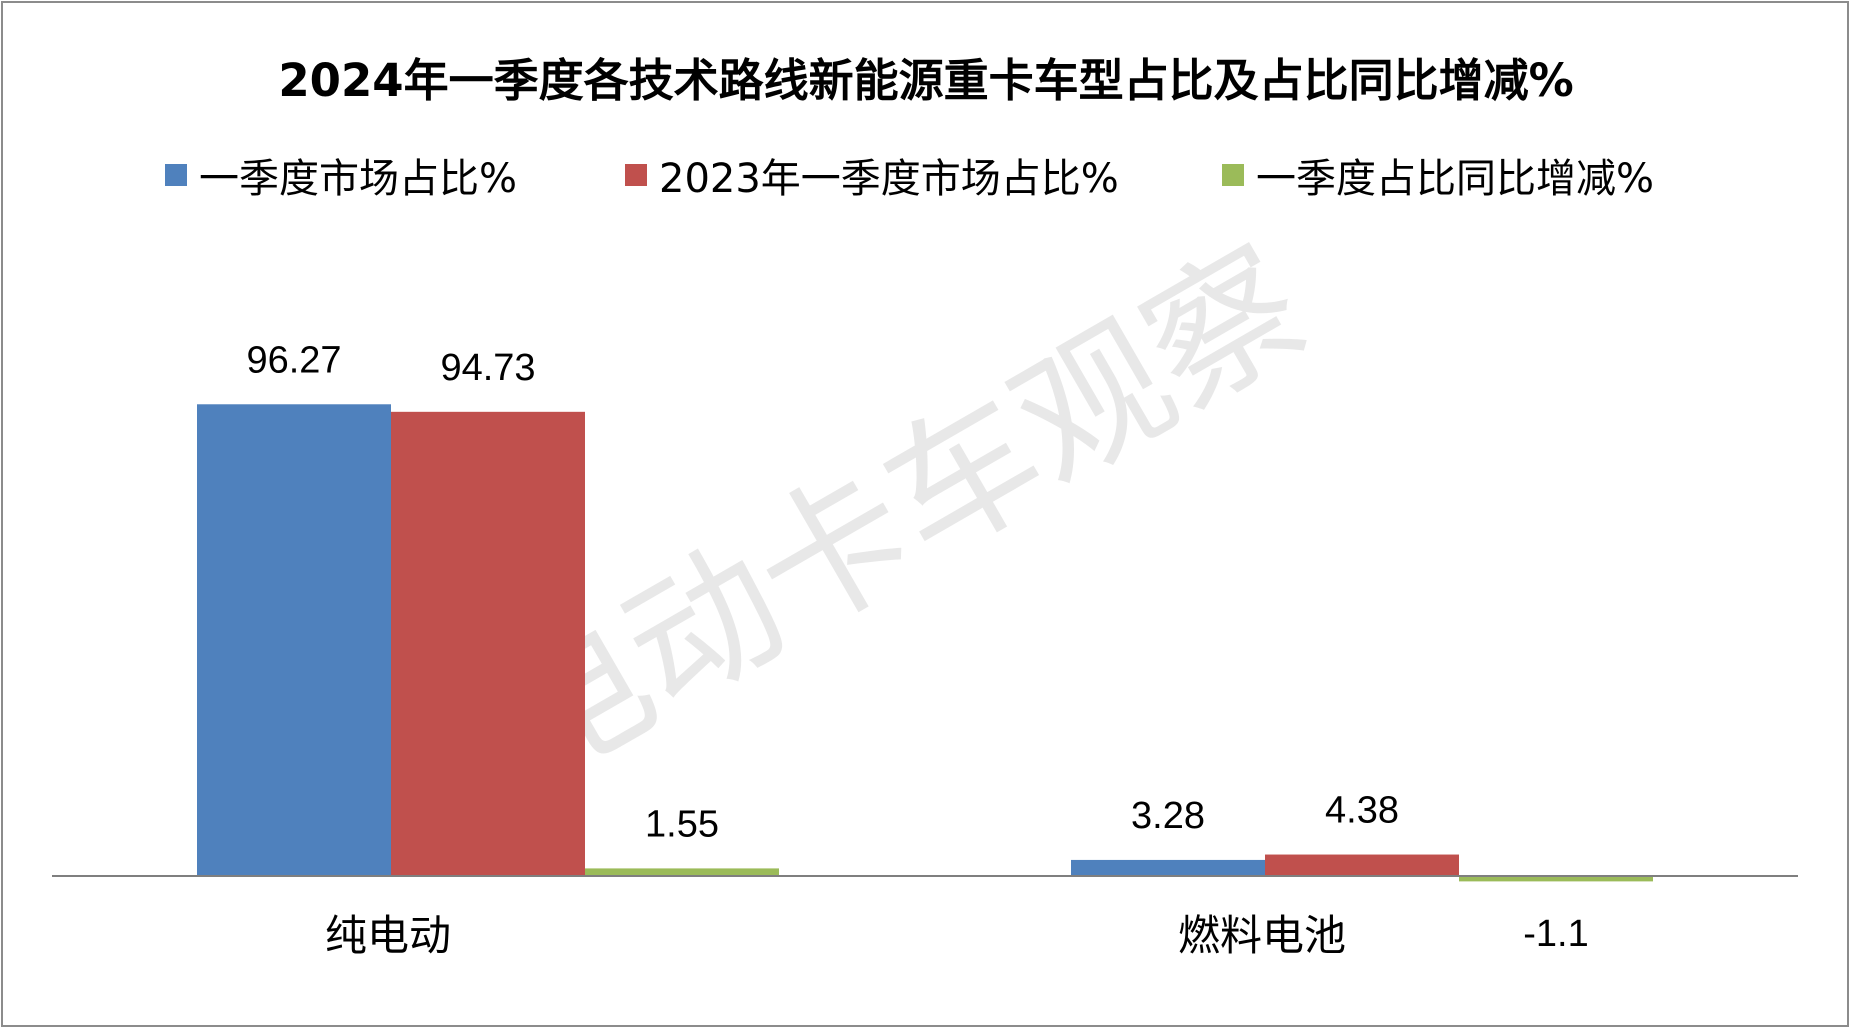 The height and width of the screenshot is (1030, 1852). Describe the element at coordinates (1556, 879) in the screenshot. I see `bar-series-3-fcev` at that location.